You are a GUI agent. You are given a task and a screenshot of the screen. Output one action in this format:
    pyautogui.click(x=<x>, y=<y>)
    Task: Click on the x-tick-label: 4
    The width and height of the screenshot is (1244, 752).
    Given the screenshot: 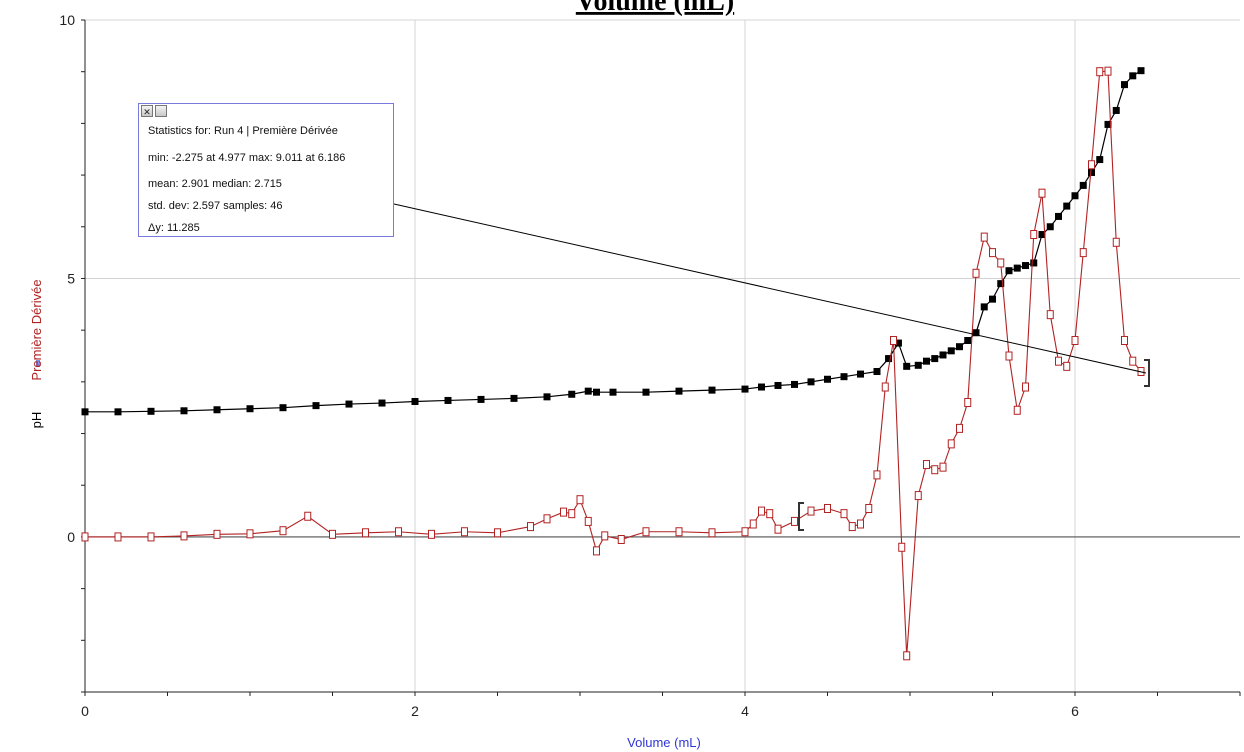 What is the action you would take?
    pyautogui.click(x=745, y=711)
    